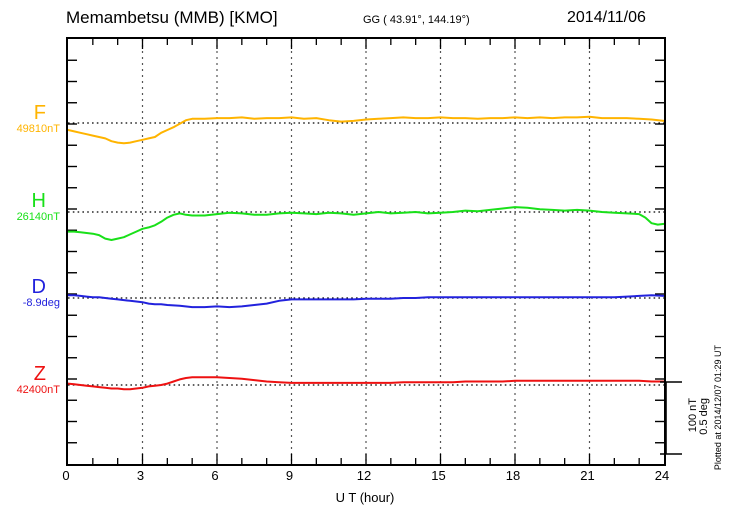 This screenshot has height=520, width=730. I want to click on component-letter-d: D, so click(38, 287).